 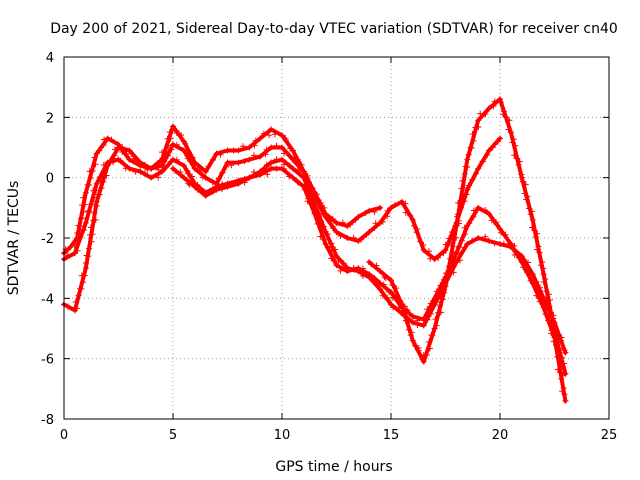 I want to click on x-tick-label: 0, so click(x=64, y=435).